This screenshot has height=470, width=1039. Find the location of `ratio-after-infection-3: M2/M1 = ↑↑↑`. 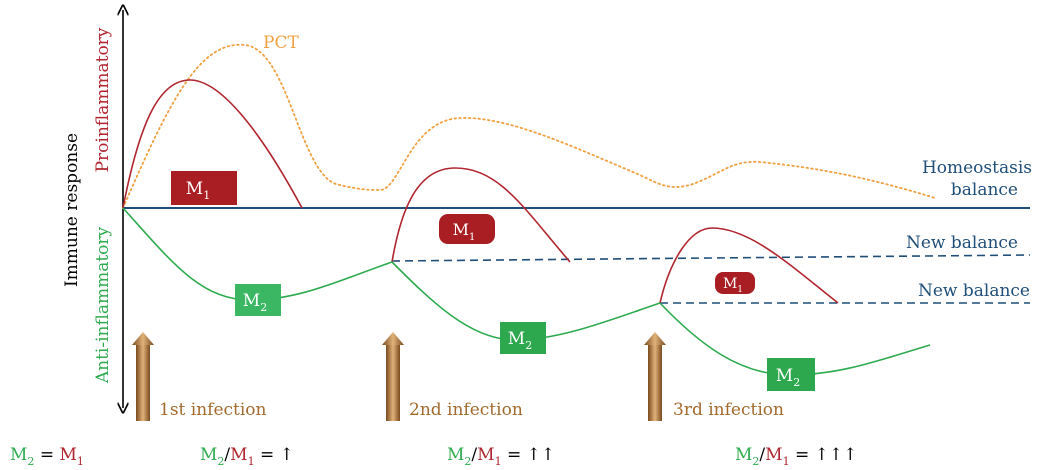

ratio-after-infection-3: M2/M1 = ↑↑↑ is located at coordinates (796, 456).